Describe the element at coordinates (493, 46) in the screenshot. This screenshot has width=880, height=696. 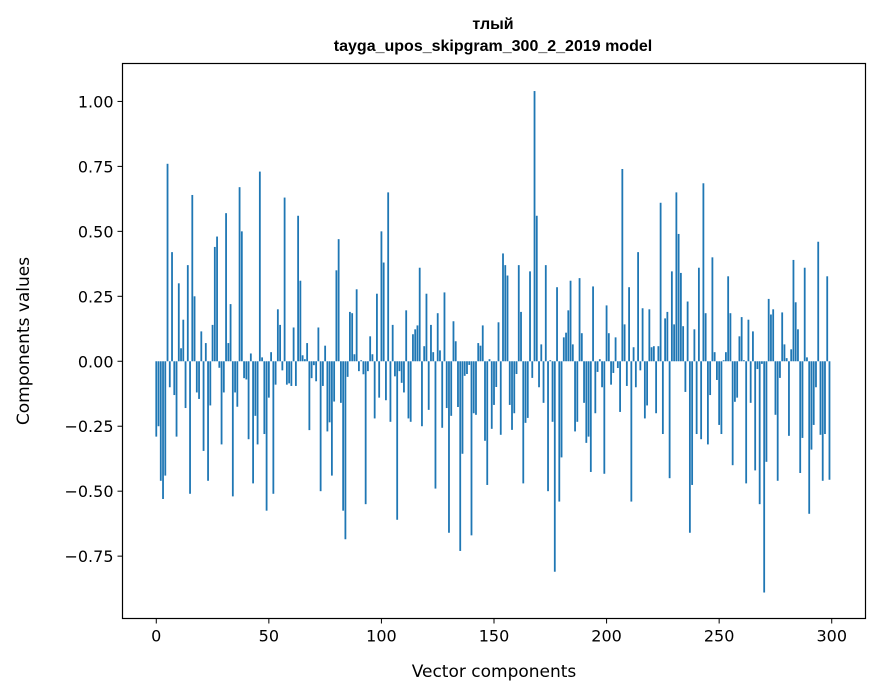
I see `chart-title-line2: tayga_upos_skipgram_300_2_2019 model` at that location.